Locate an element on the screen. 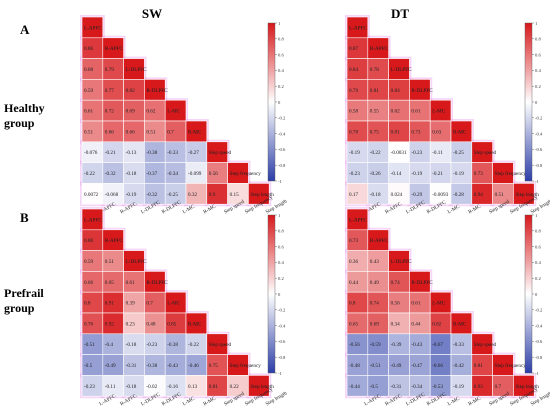  cell-value: 0.94 is located at coordinates (478, 195).